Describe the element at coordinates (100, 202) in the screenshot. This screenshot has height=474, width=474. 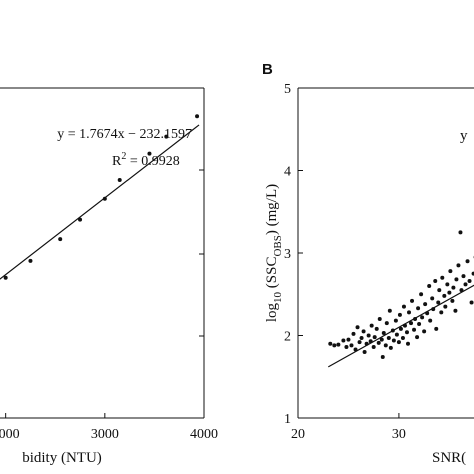
I see `panel-a-fit-line` at that location.